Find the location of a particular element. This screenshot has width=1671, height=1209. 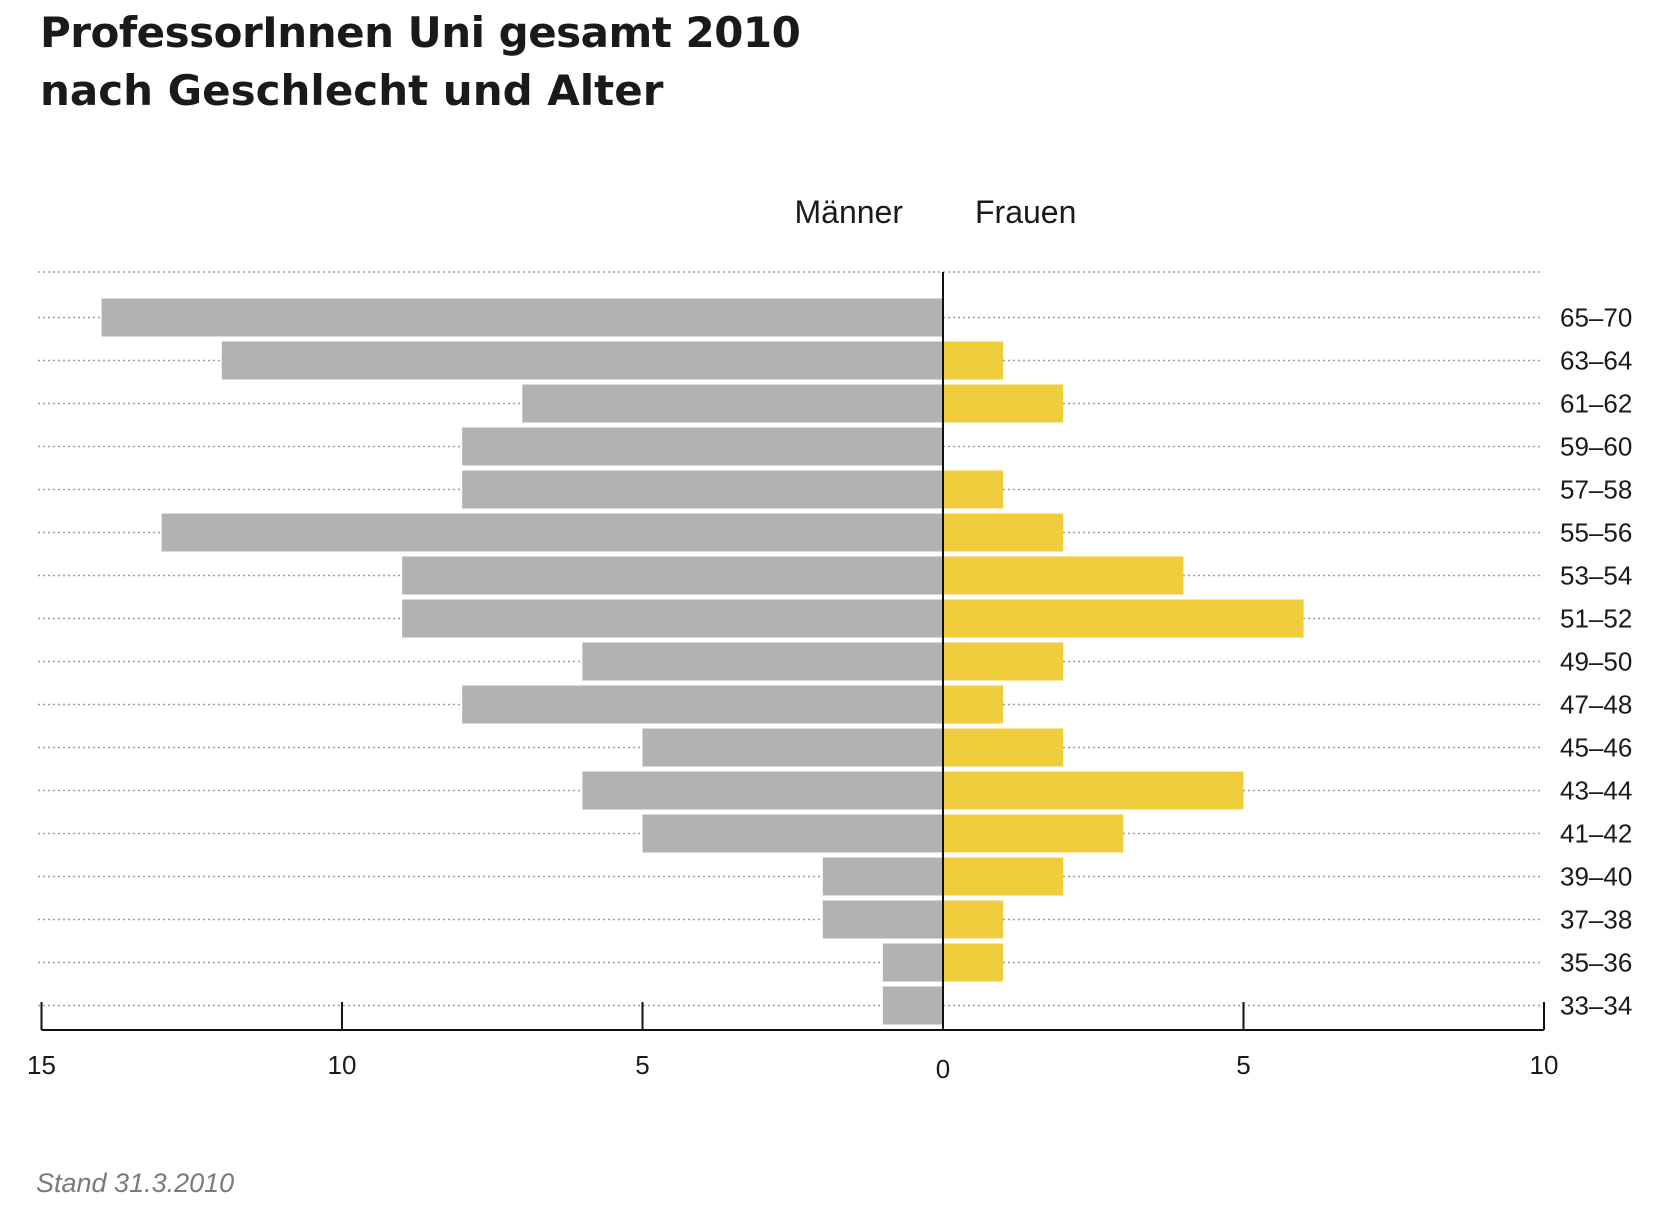

category-label: 47–48 is located at coordinates (1596, 705).